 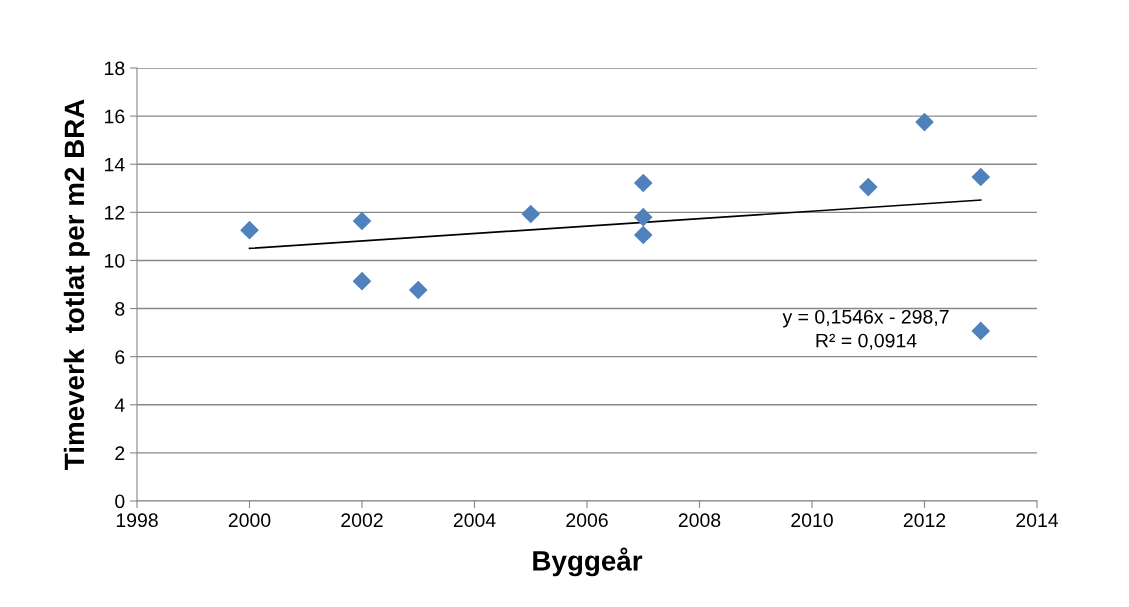 What do you see at coordinates (474, 520) in the screenshot?
I see `x-tick-label: 2004` at bounding box center [474, 520].